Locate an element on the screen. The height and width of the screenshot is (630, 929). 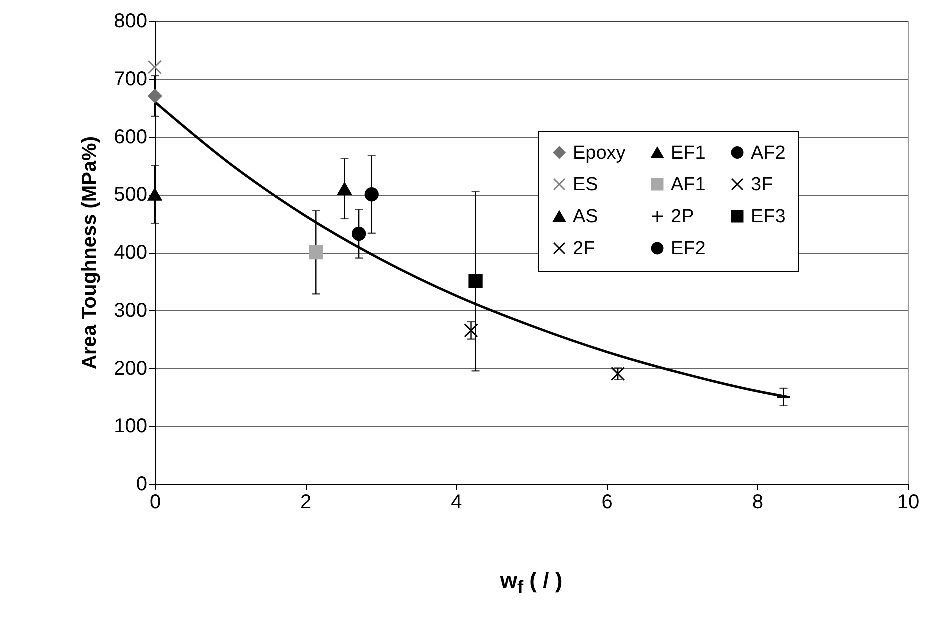
y-tick-label: 0 is located at coordinates (142, 485).